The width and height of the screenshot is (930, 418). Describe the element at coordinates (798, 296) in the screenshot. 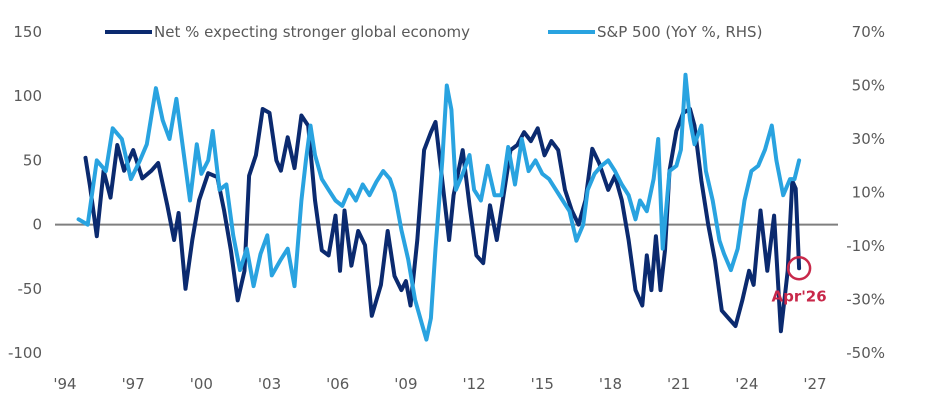

I see `annotation-label: Apr'26` at that location.